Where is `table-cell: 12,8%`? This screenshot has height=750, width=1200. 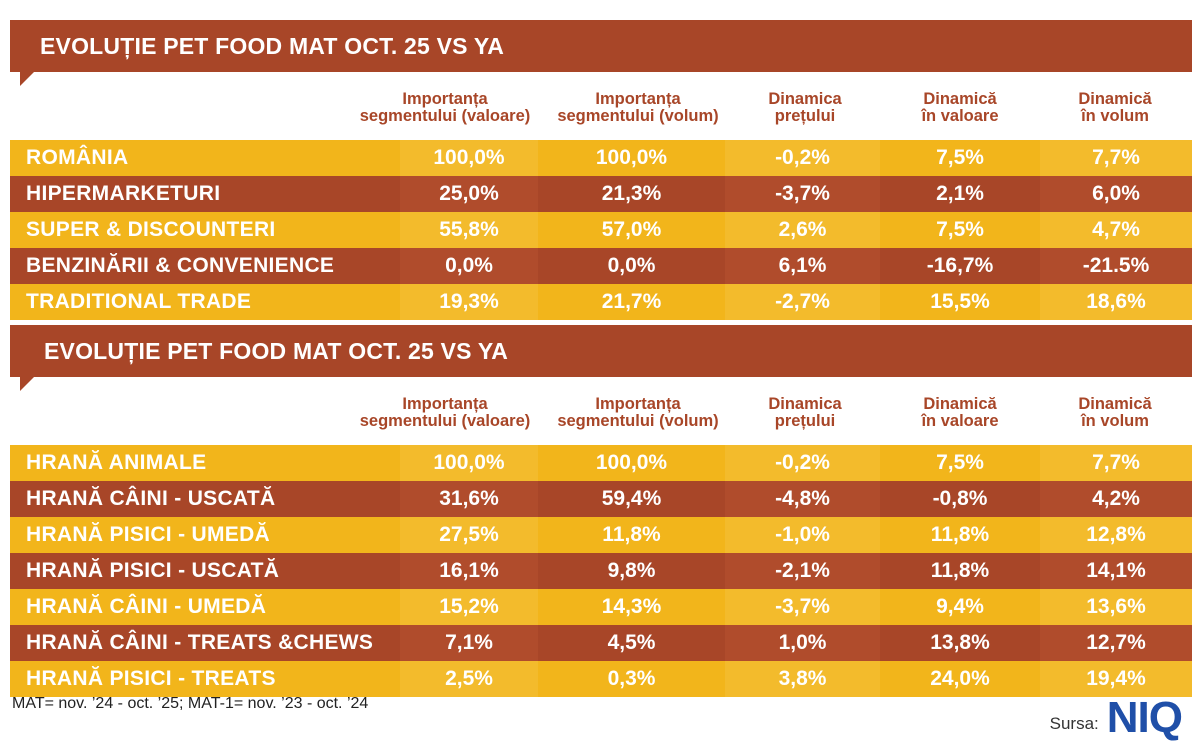
table-cell: 12,8% is located at coordinates (1116, 535).